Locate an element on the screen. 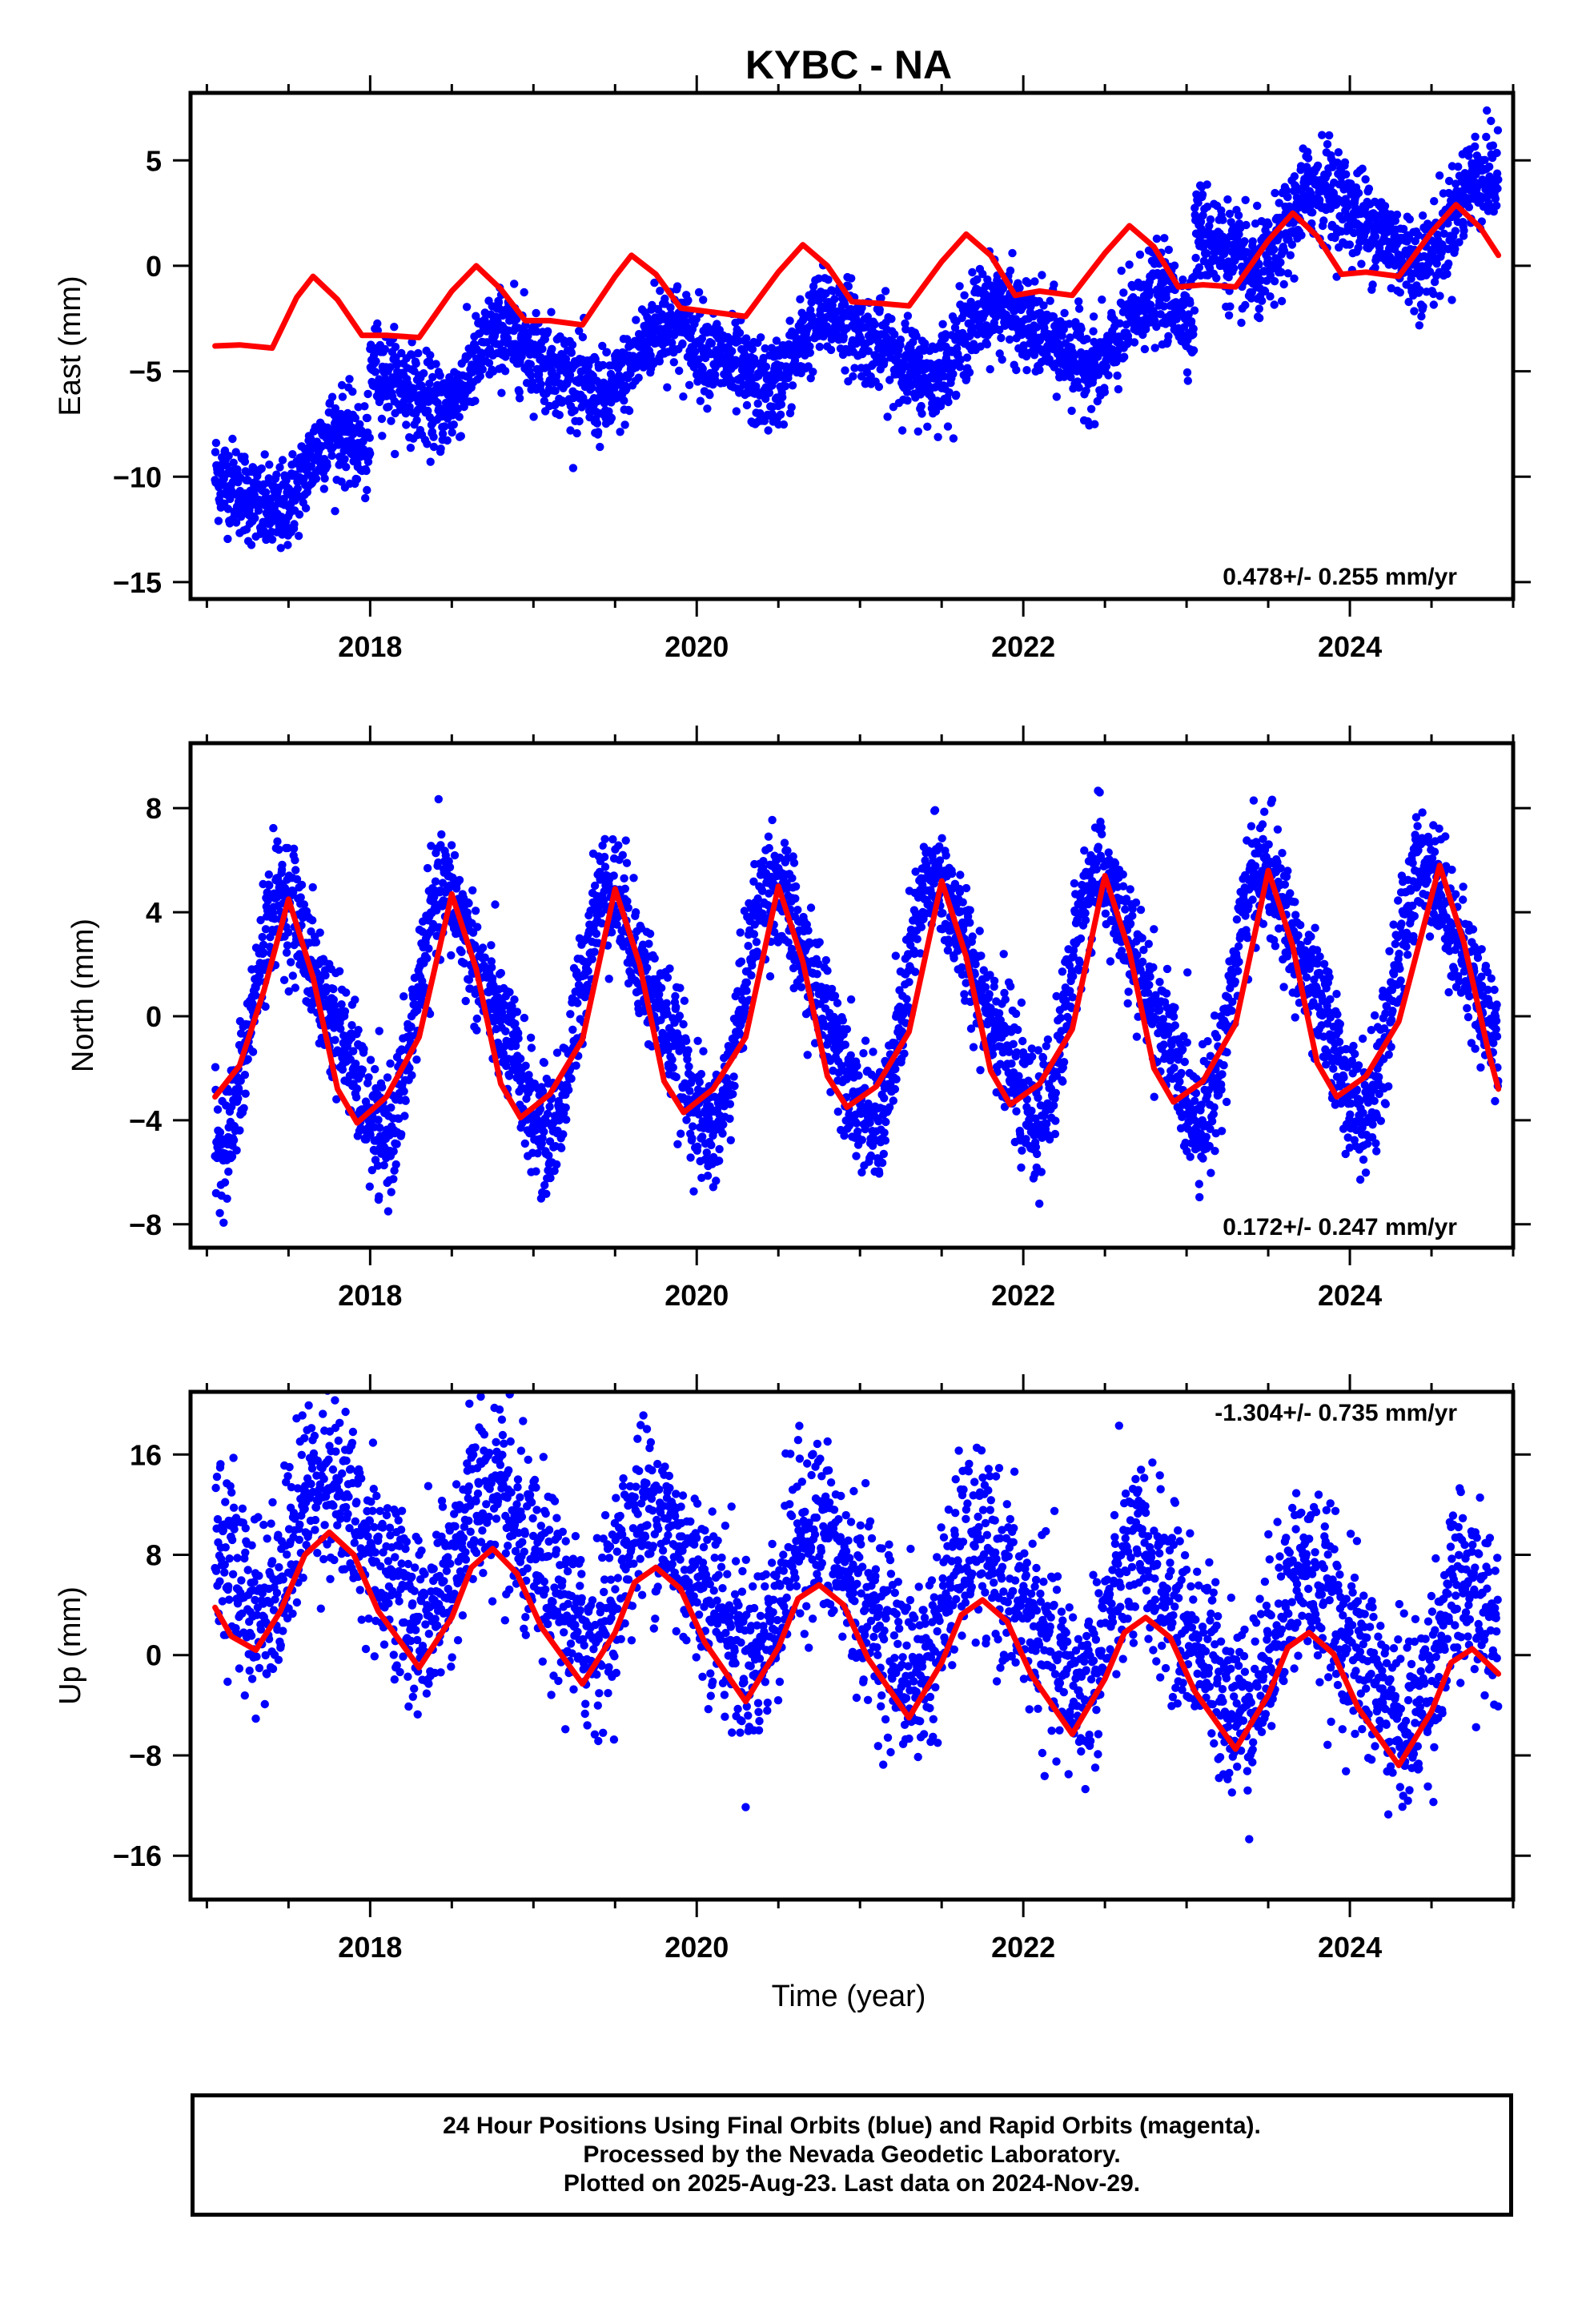  y-tick-label: −15 is located at coordinates (137, 582).